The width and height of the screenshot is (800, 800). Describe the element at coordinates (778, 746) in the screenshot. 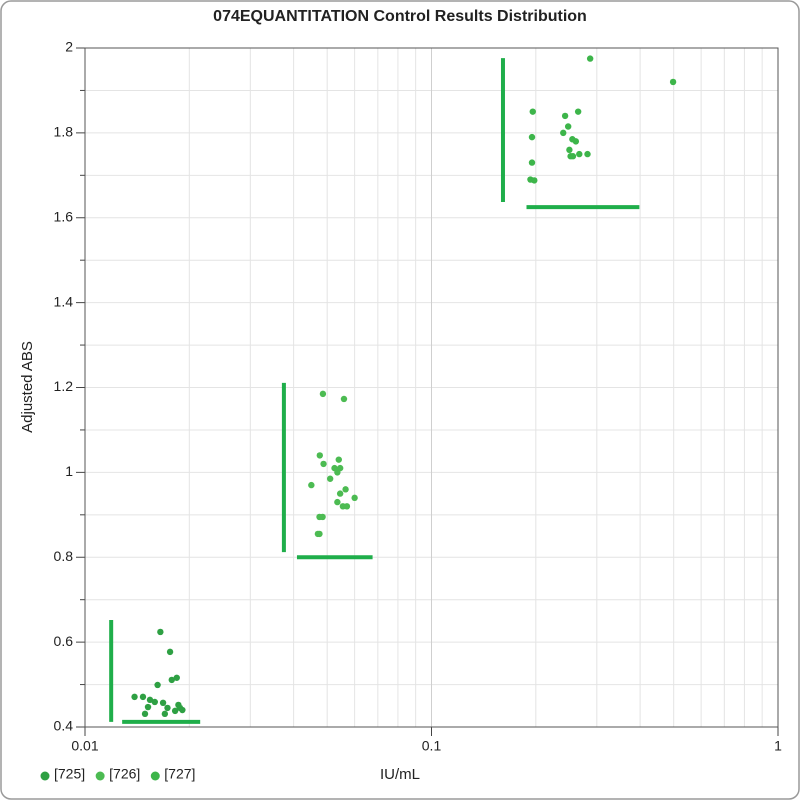

I see `x-tick-label: 1` at that location.